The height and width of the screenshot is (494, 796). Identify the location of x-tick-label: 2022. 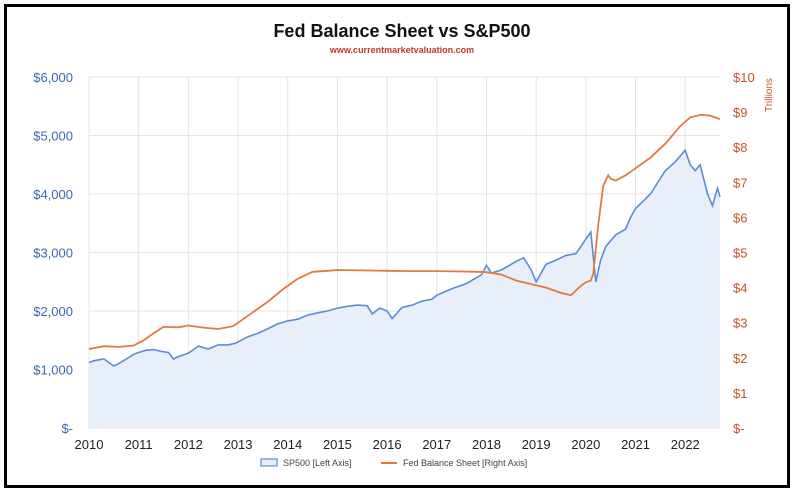
(685, 444).